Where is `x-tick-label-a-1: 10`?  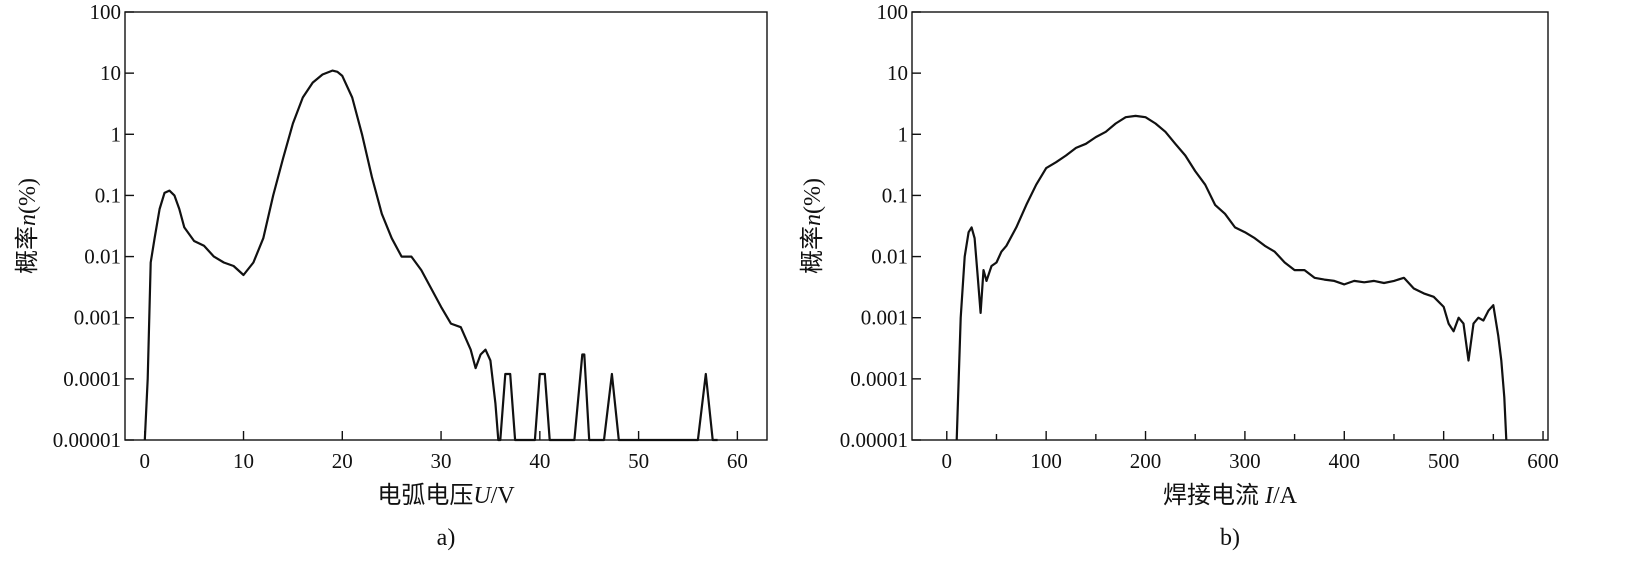 x-tick-label-a-1: 10 is located at coordinates (243, 461).